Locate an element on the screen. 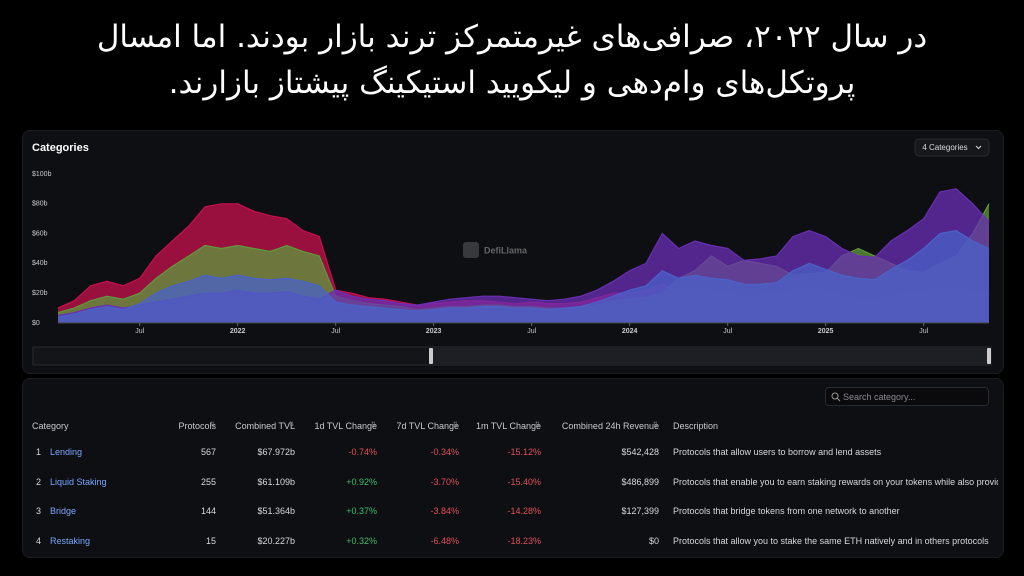 This screenshot has width=1024, height=576. tvl-change: -15.40% is located at coordinates (524, 481).